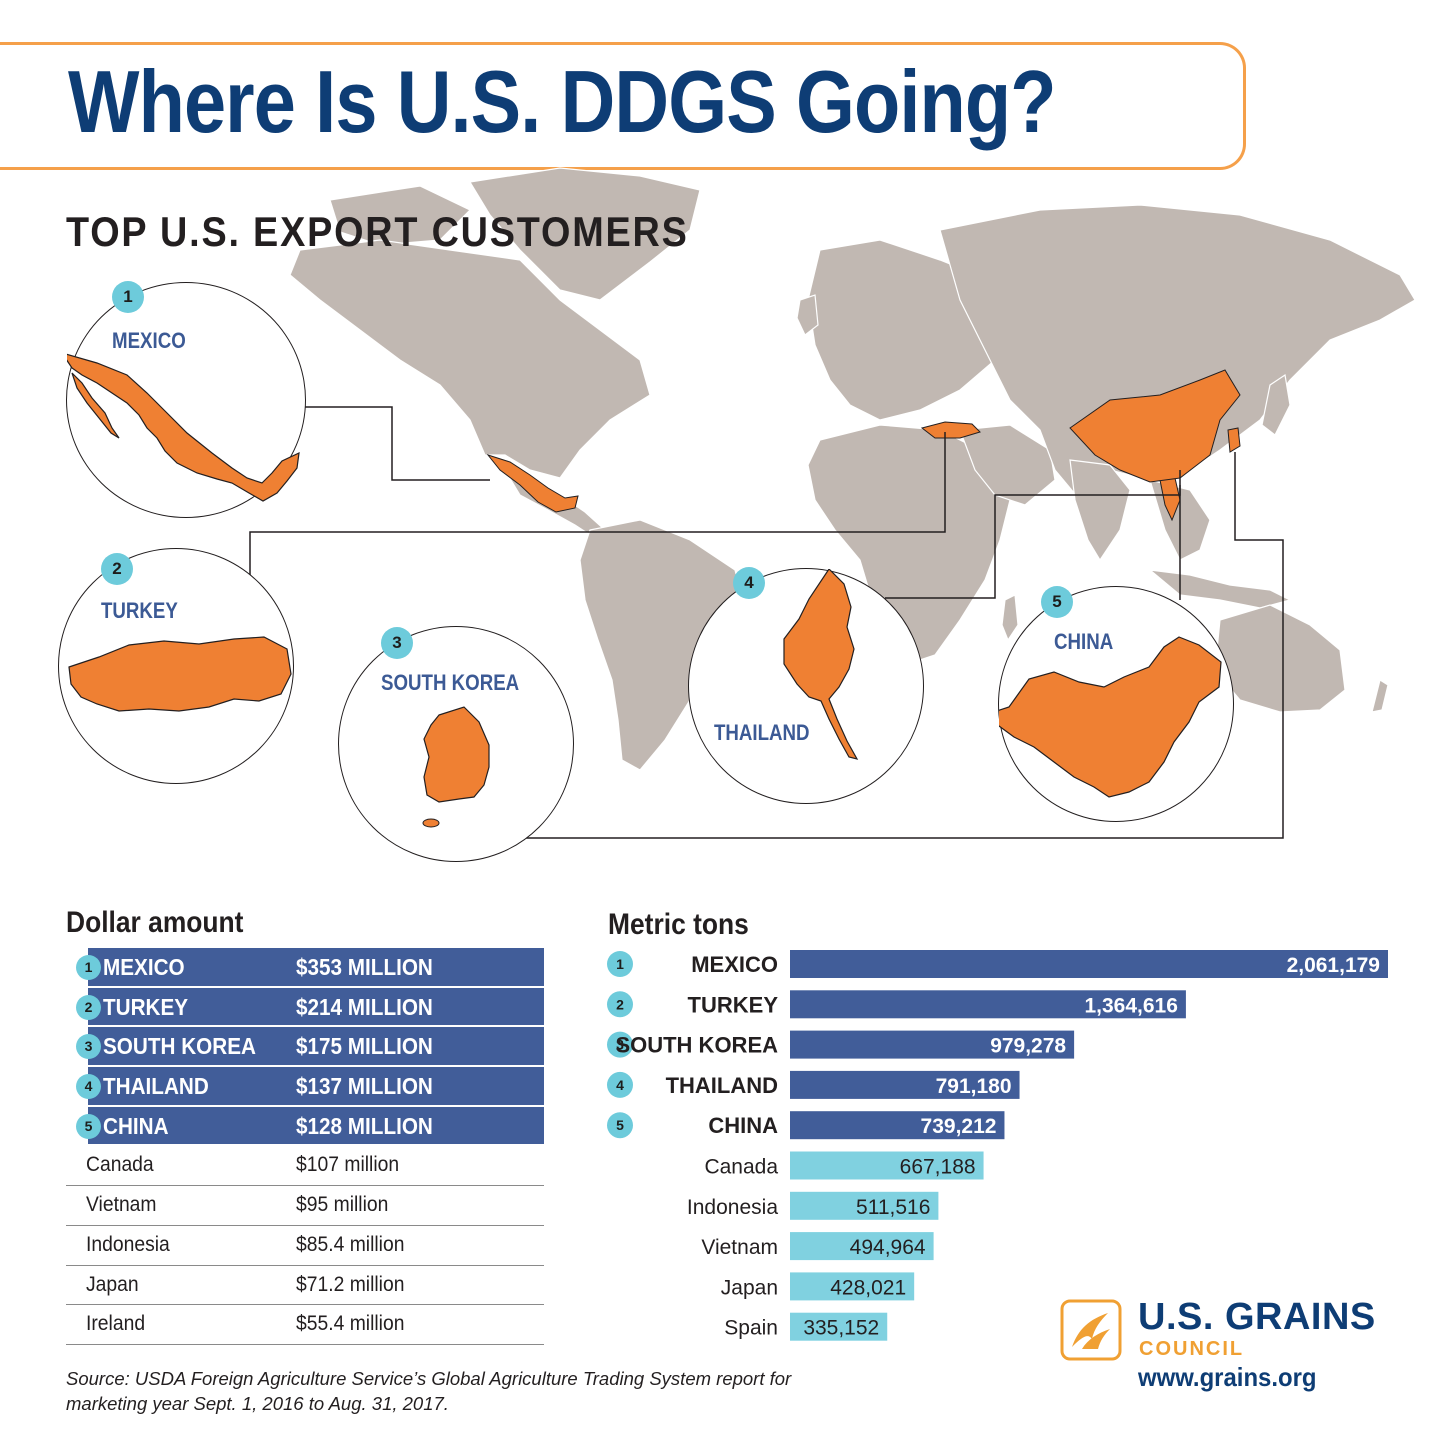 The width and height of the screenshot is (1452, 1450). Describe the element at coordinates (310, 1047) in the screenshot. I see `dollar-row-3: 3 SOUTH KOREA $175 MILLION` at that location.